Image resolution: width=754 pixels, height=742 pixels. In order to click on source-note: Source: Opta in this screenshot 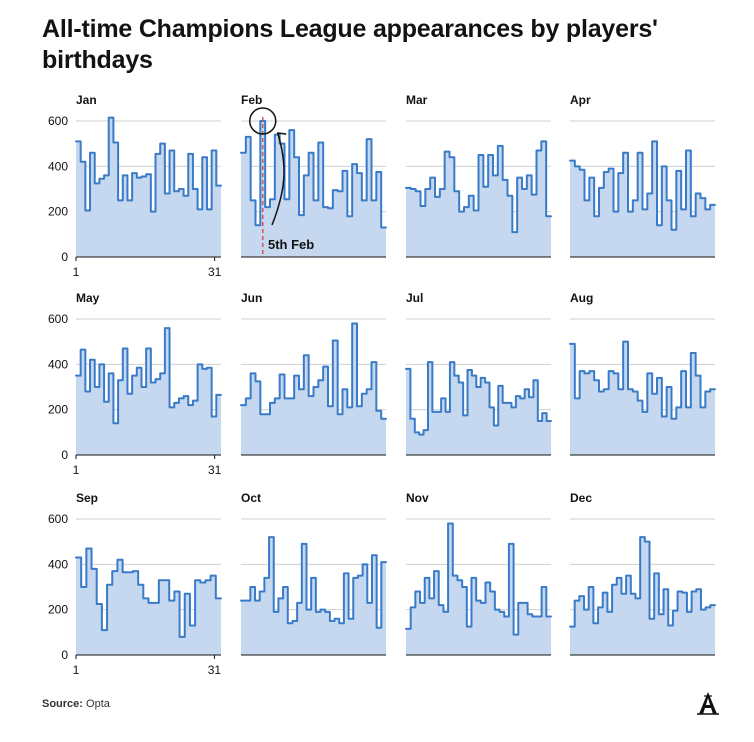, I will do `click(76, 704)`.